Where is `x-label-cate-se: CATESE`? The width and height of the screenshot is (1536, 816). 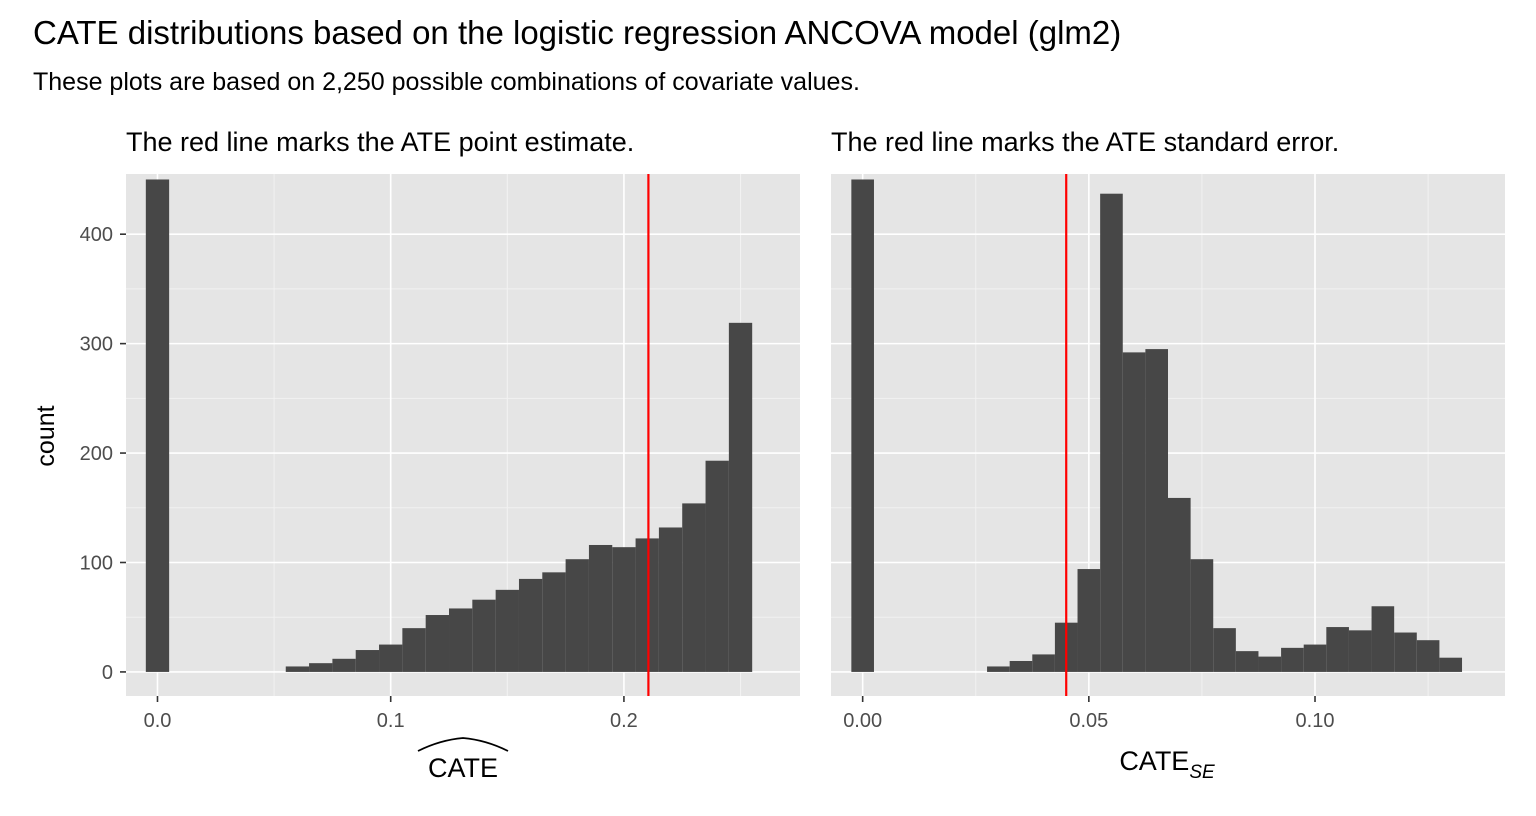
x-label-cate-se: CATESE is located at coordinates (1167, 764).